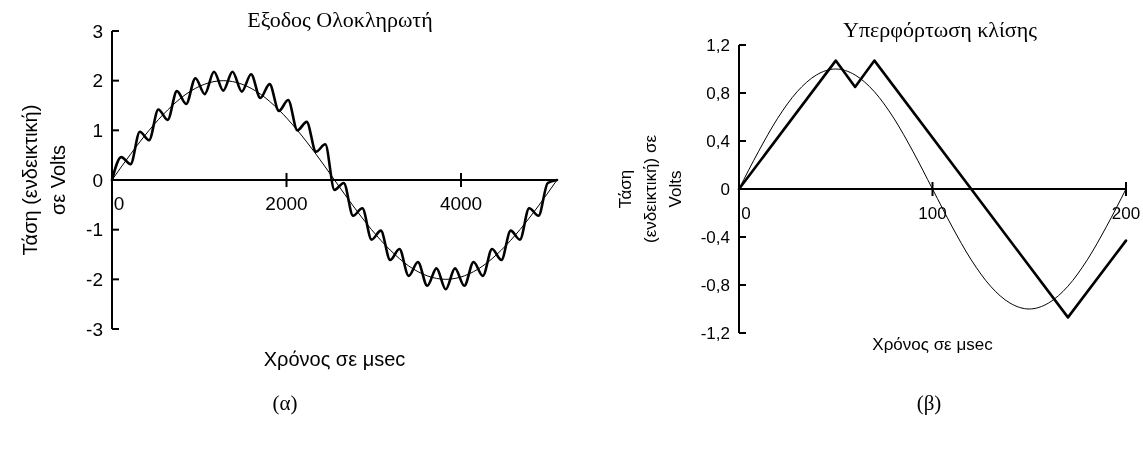 The height and width of the screenshot is (450, 1143). What do you see at coordinates (718, 93) in the screenshot?
I see `y-tick-label: 0,8` at bounding box center [718, 93].